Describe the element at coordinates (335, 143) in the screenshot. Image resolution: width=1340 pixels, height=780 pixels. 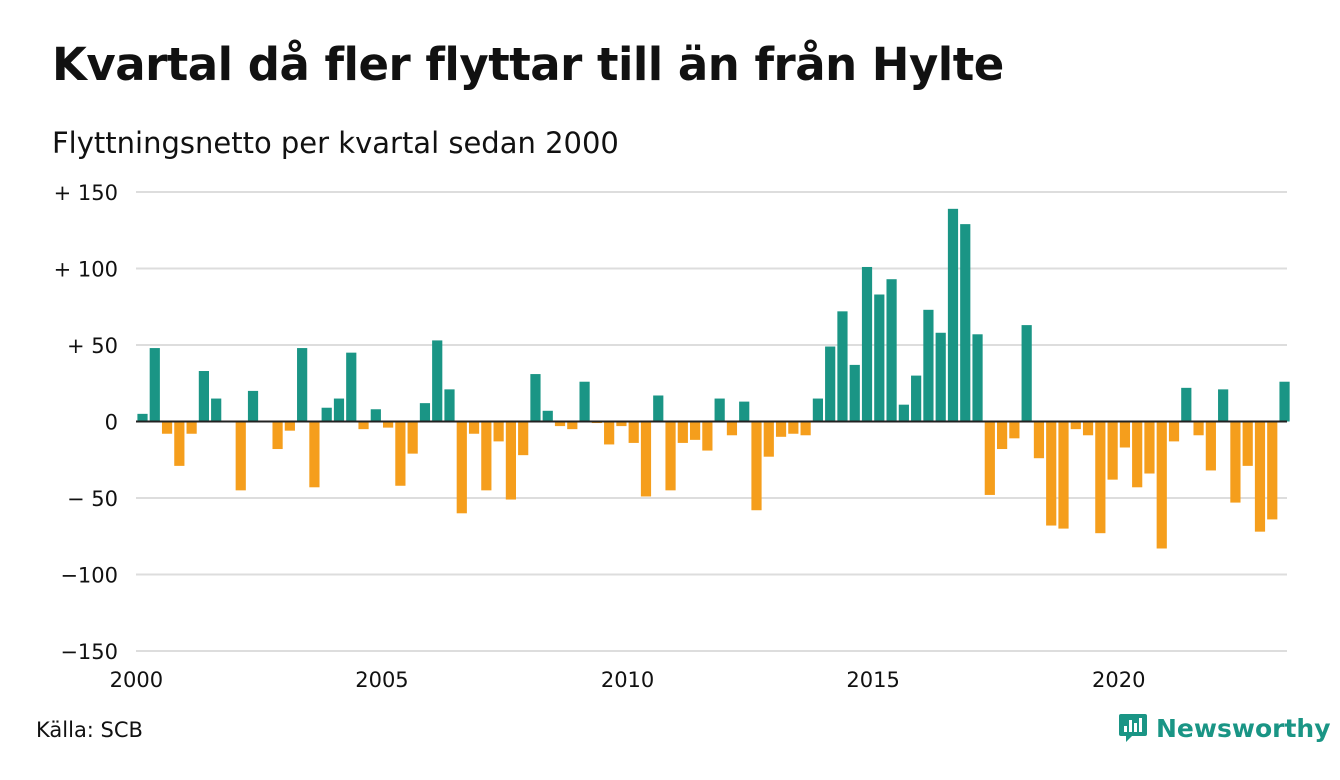
I see `chart-subtitle: Flyttningsnetto per kvartal sedan 2000` at that location.